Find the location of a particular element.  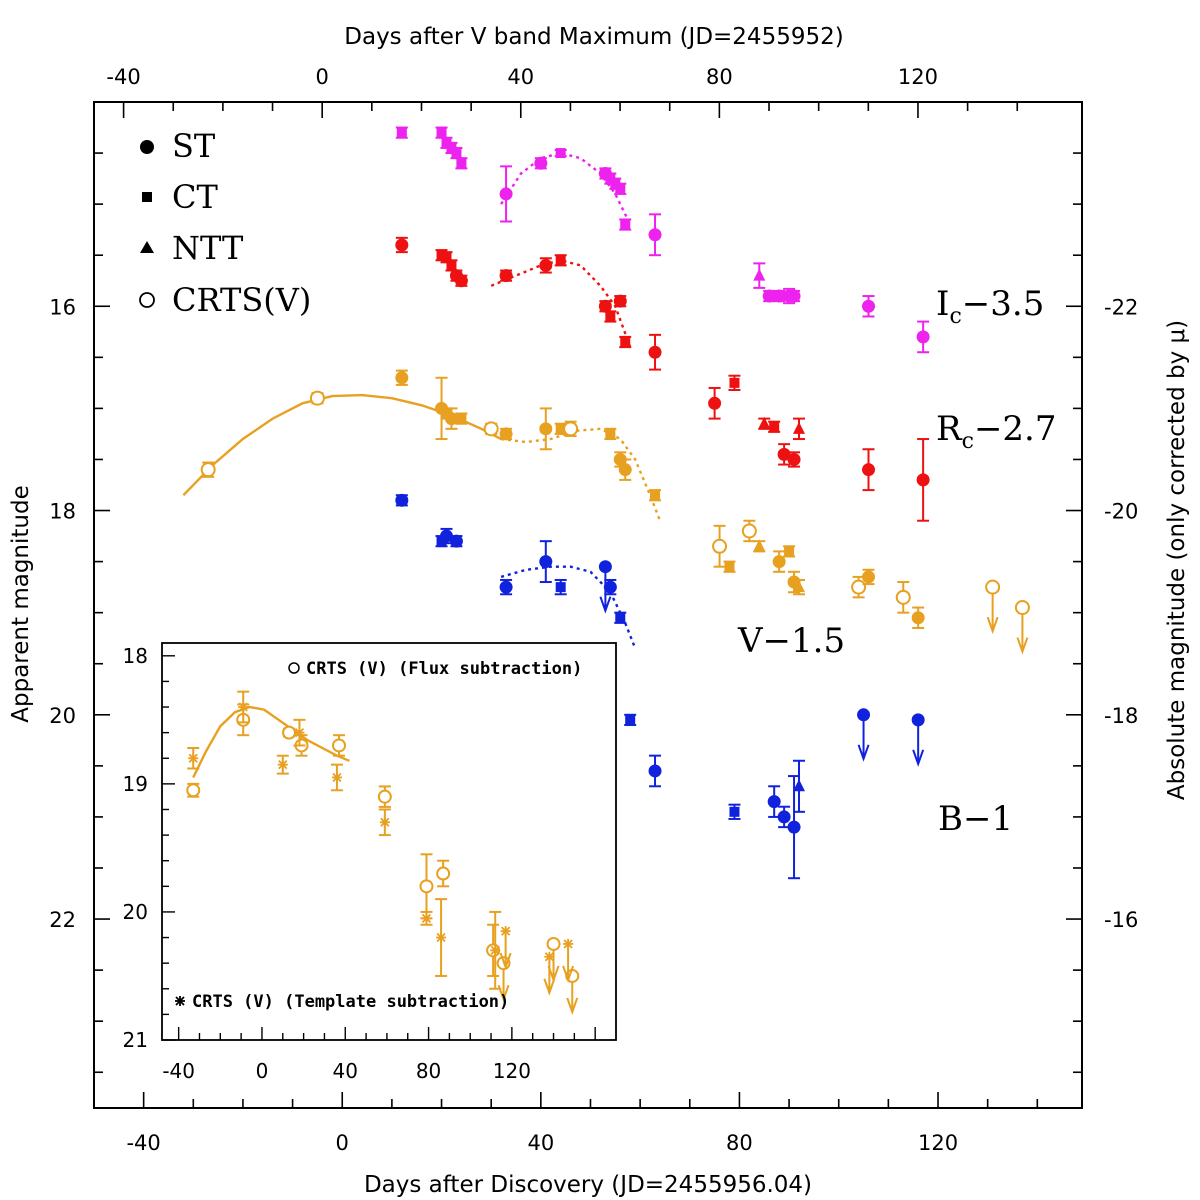

fit-curve-i is located at coordinates (566, 188).